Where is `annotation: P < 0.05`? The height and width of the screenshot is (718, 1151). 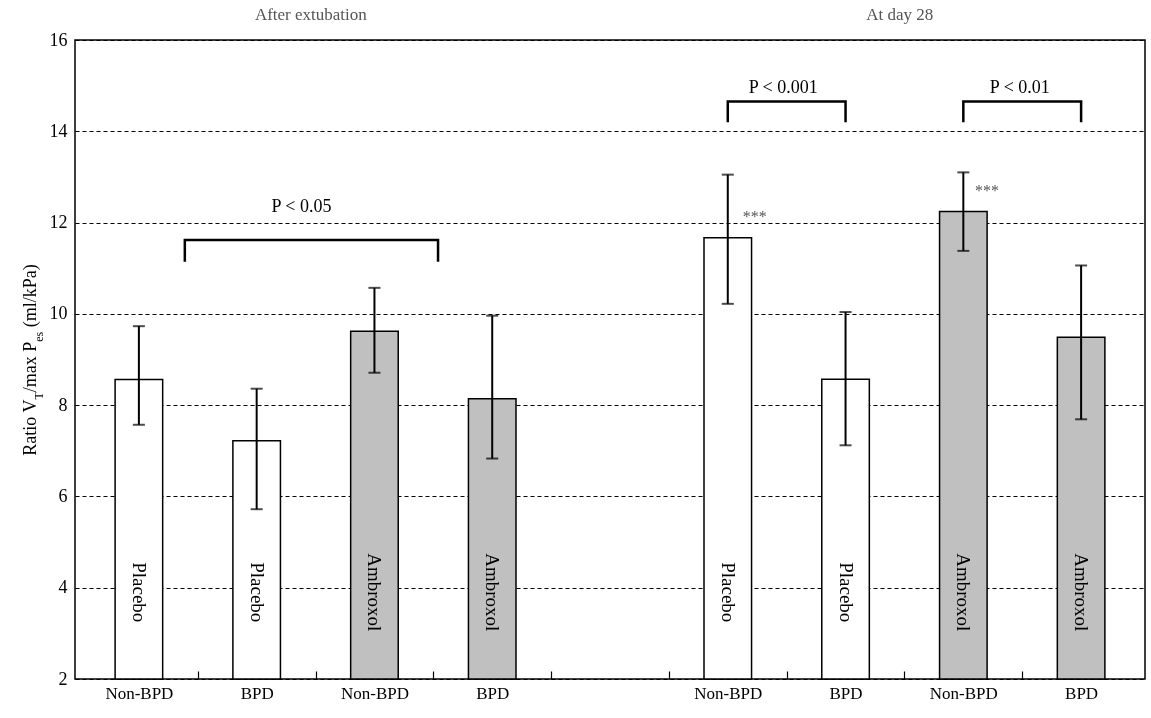
annotation: P < 0.05 is located at coordinates (301, 205).